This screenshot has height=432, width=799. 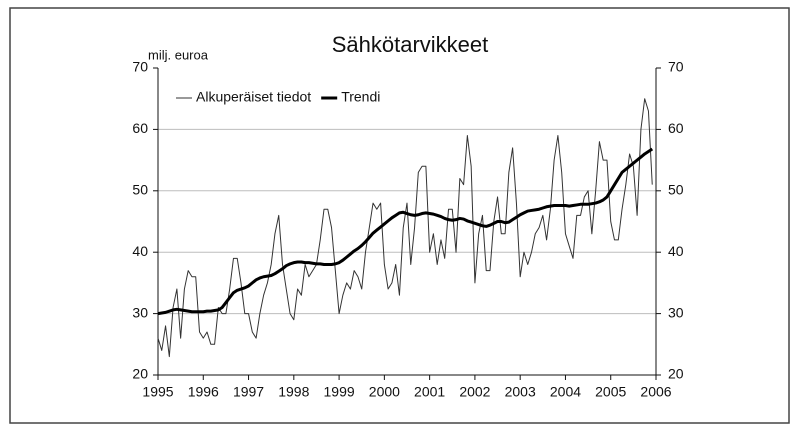 I want to click on y-tick-label: 30, so click(x=140, y=312).